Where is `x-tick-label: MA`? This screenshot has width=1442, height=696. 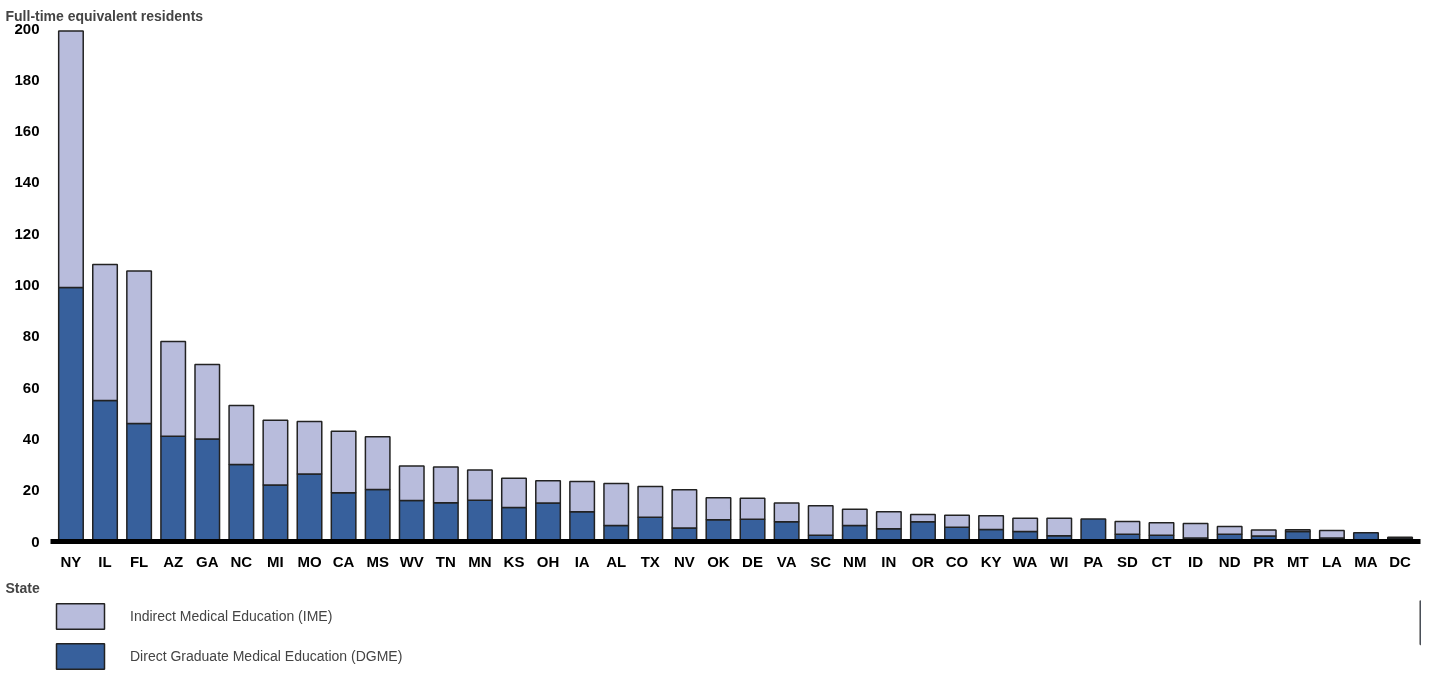 x-tick-label: MA is located at coordinates (1366, 561).